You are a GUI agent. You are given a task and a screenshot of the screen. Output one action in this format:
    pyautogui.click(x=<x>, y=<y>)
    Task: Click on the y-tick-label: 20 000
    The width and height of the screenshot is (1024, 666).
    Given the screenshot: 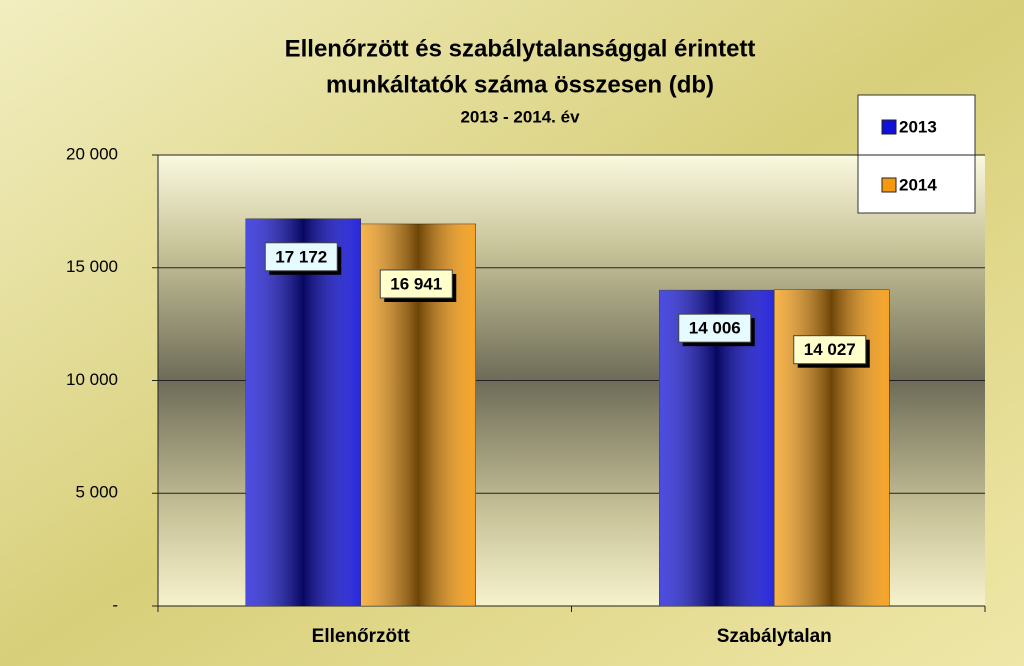 What is the action you would take?
    pyautogui.click(x=92, y=153)
    